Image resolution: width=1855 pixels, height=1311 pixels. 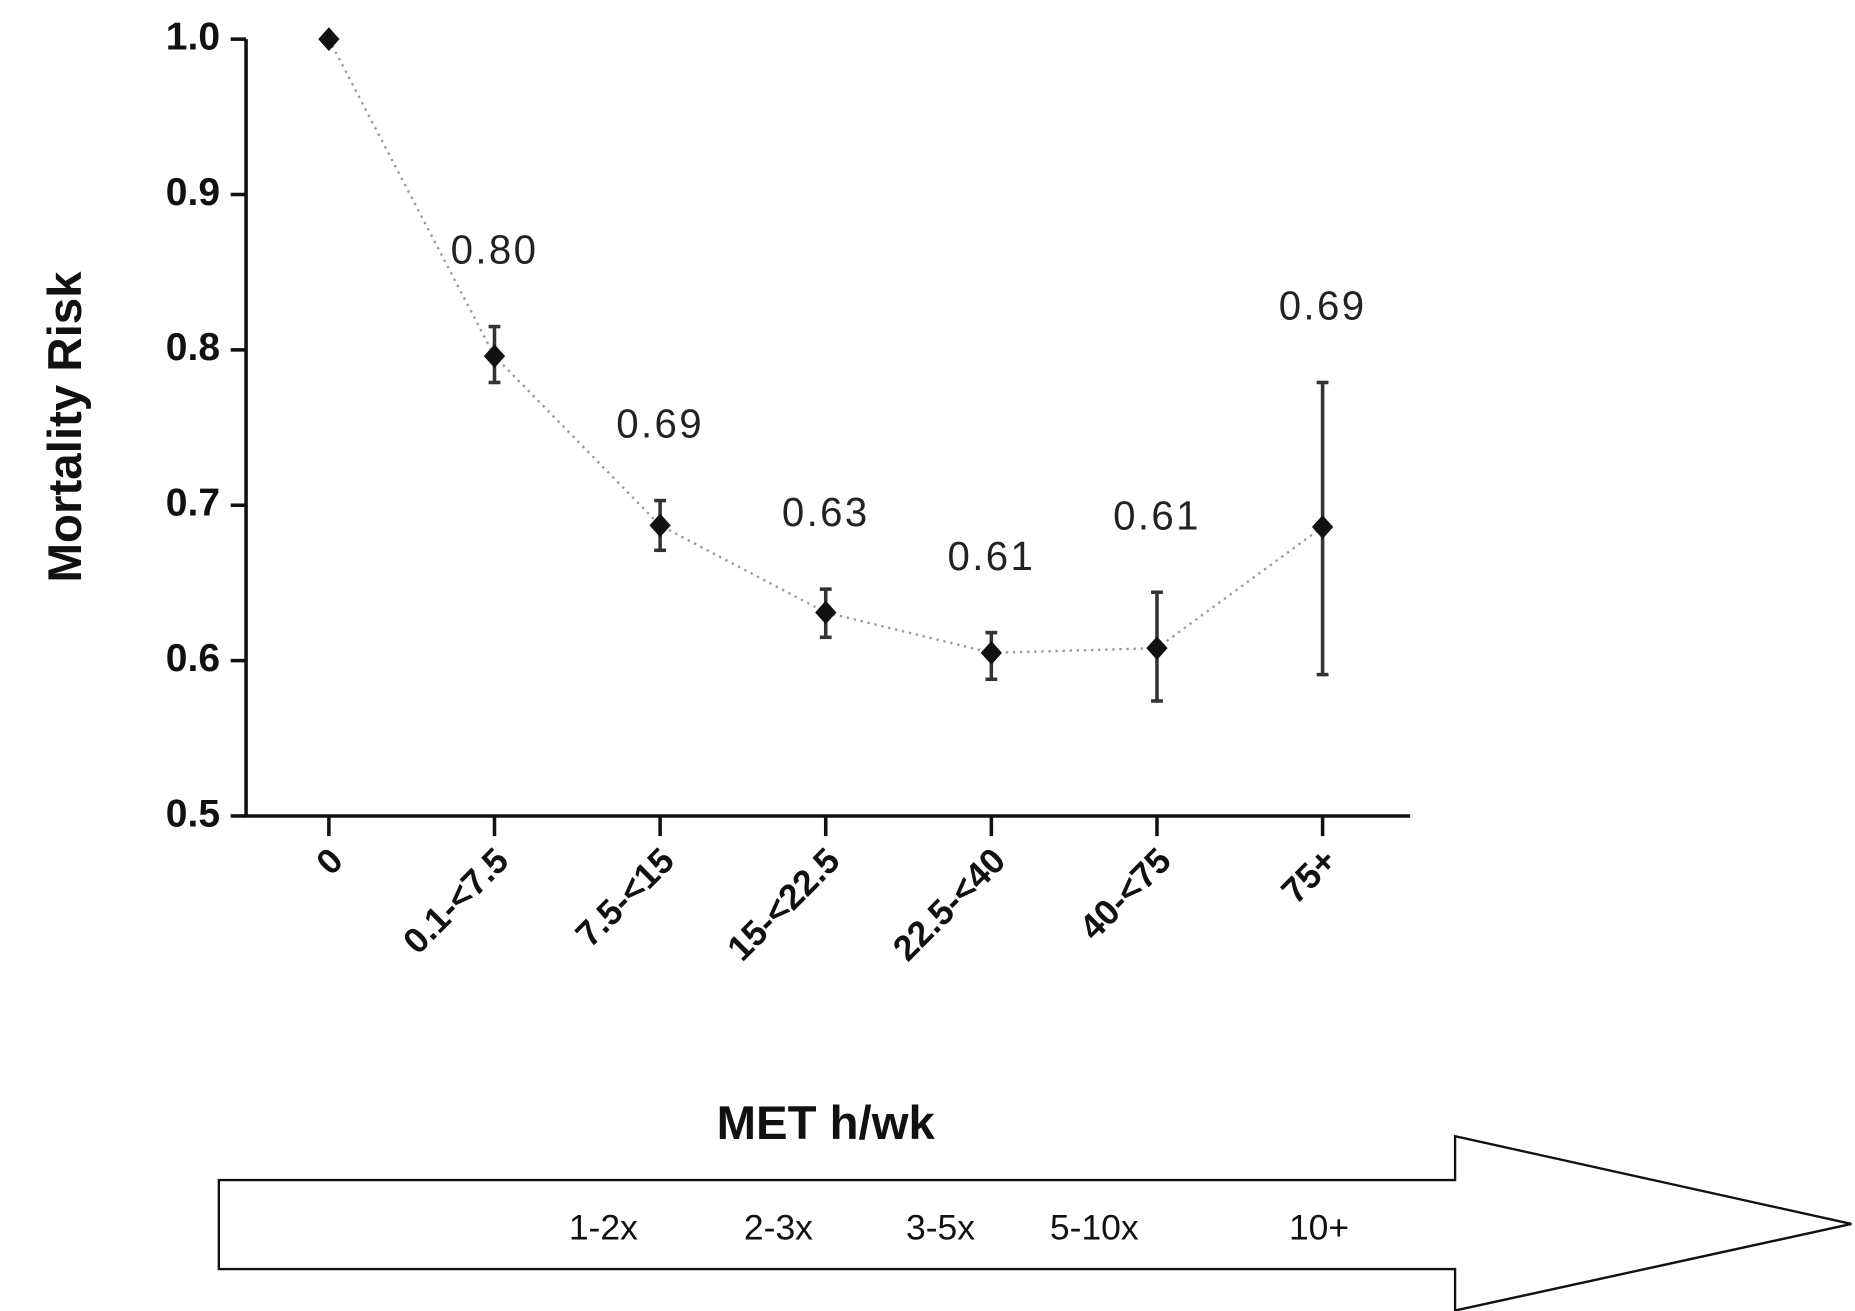 What do you see at coordinates (495, 250) in the screenshot?
I see `value-label: 0.80` at bounding box center [495, 250].